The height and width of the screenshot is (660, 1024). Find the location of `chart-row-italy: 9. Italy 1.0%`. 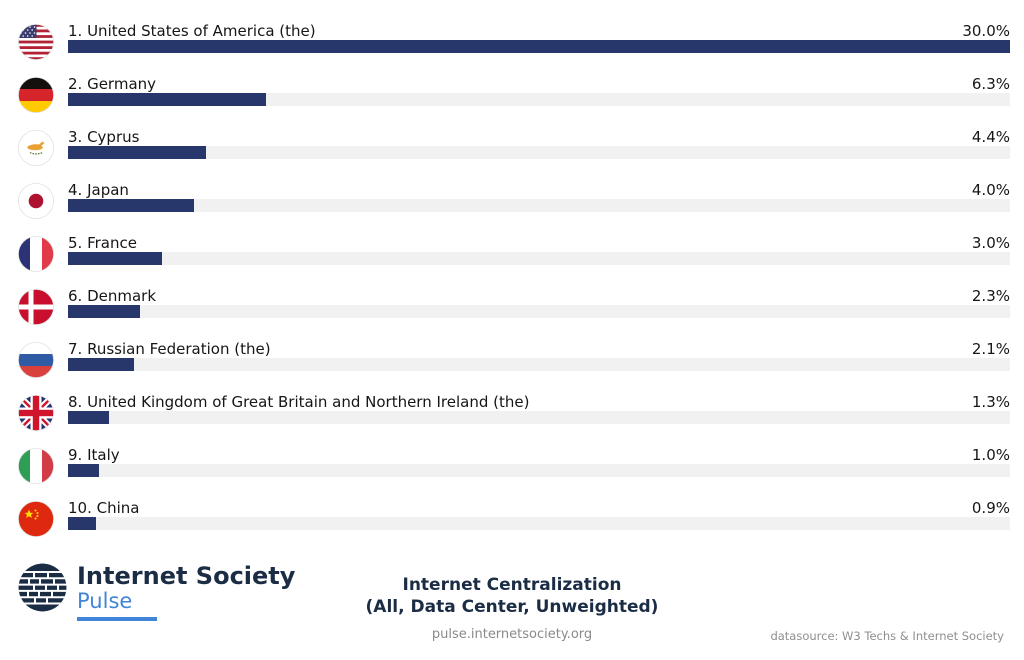

chart-row-italy: 9. Italy 1.0% is located at coordinates (514, 463).